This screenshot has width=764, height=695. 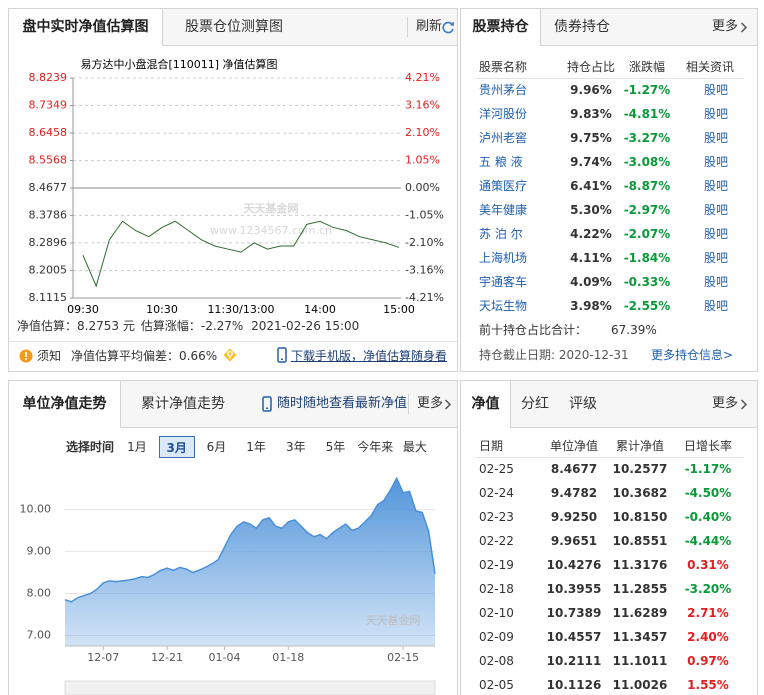 I want to click on column-header: 相关资讯, so click(x=709, y=67).